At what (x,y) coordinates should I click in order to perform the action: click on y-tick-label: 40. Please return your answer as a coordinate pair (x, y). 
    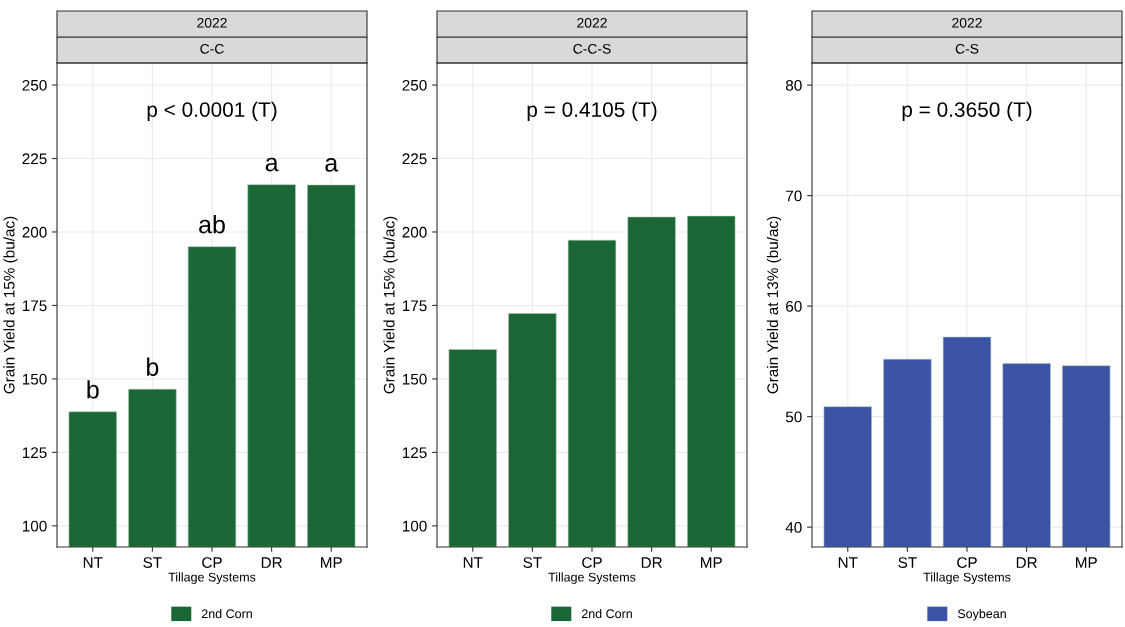
    Looking at the image, I should click on (793, 527).